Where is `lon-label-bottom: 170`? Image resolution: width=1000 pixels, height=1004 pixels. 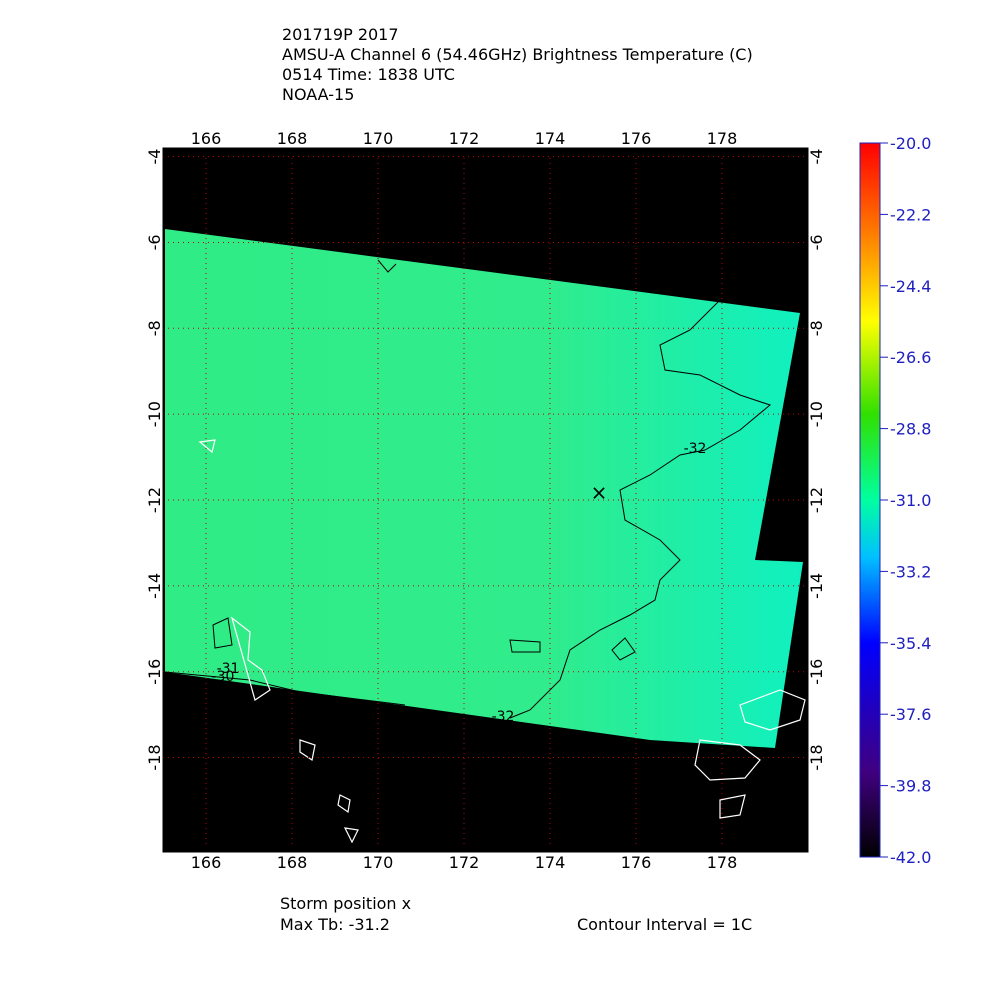
lon-label-bottom: 170 is located at coordinates (378, 862).